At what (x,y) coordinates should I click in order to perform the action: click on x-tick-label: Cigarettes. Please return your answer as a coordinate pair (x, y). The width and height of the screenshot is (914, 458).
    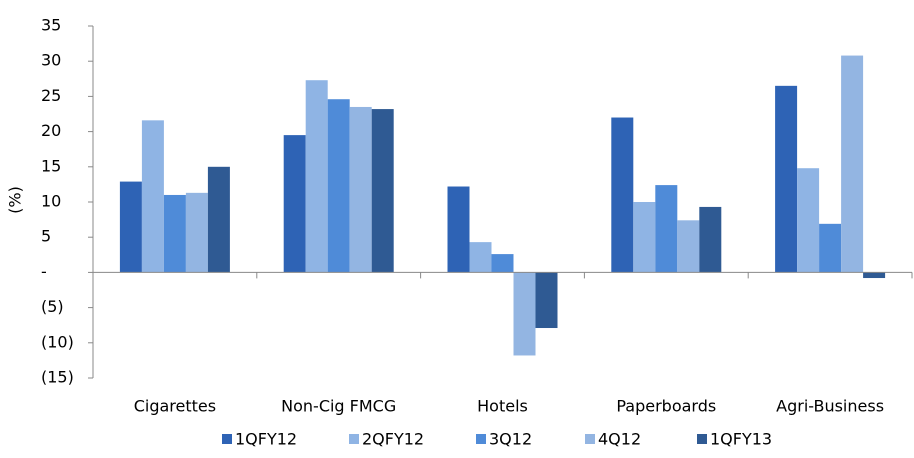
    Looking at the image, I should click on (175, 406).